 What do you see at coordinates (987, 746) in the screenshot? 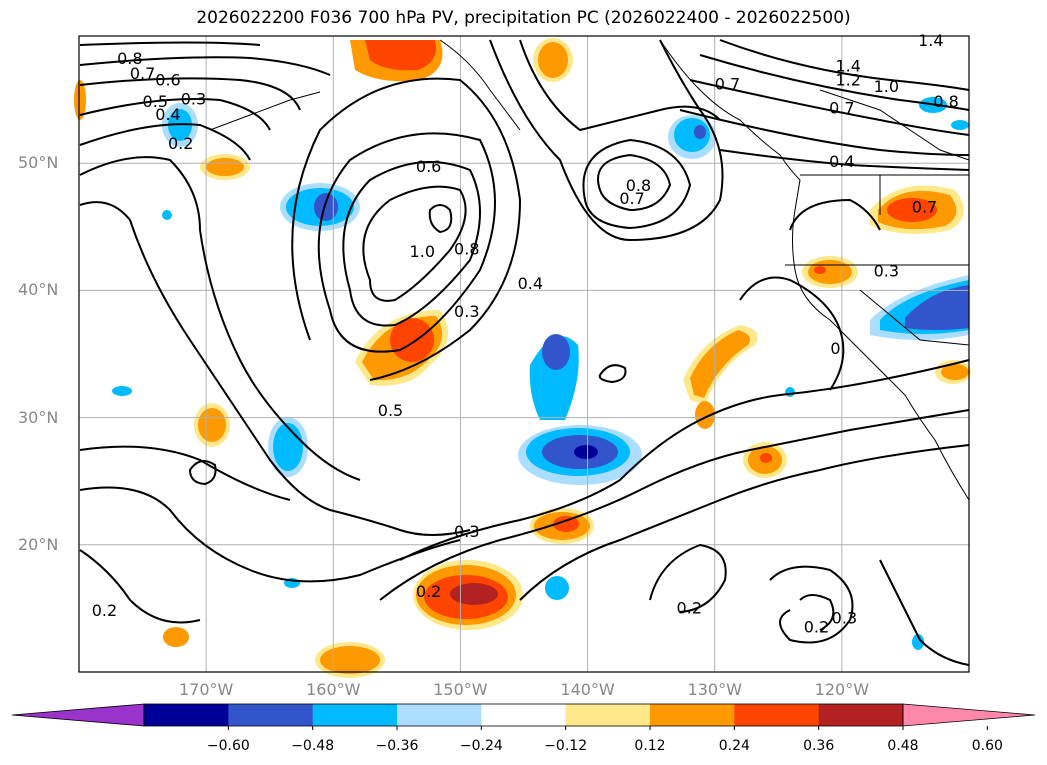
I see `colorbar-label: 0.60` at bounding box center [987, 746].